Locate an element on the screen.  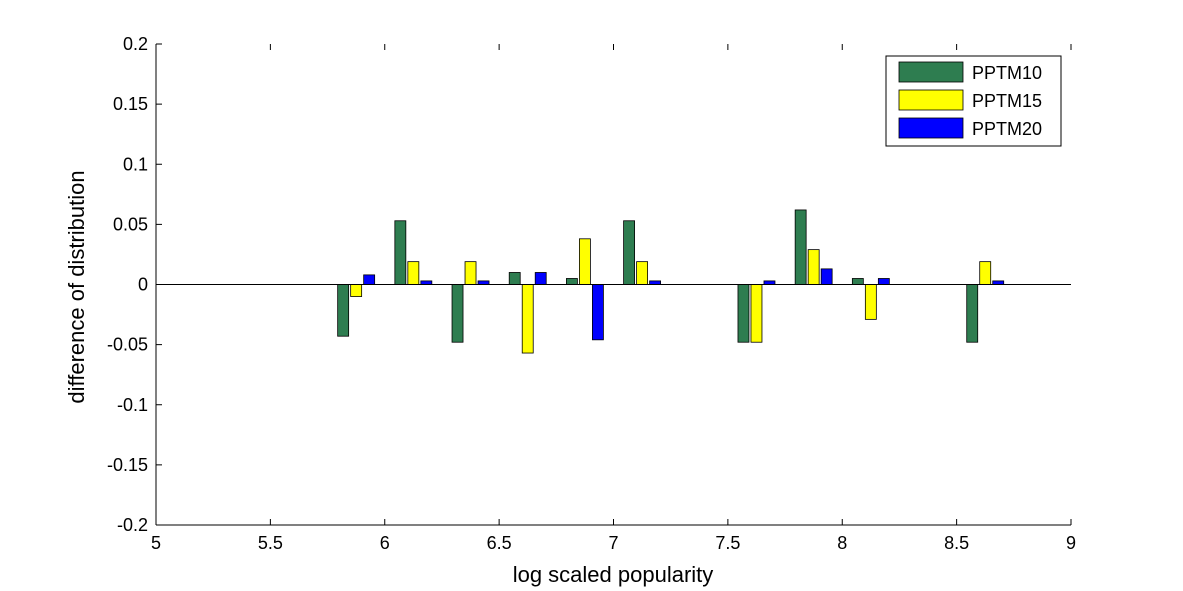
x-tick-label: 7.5 is located at coordinates (727, 543).